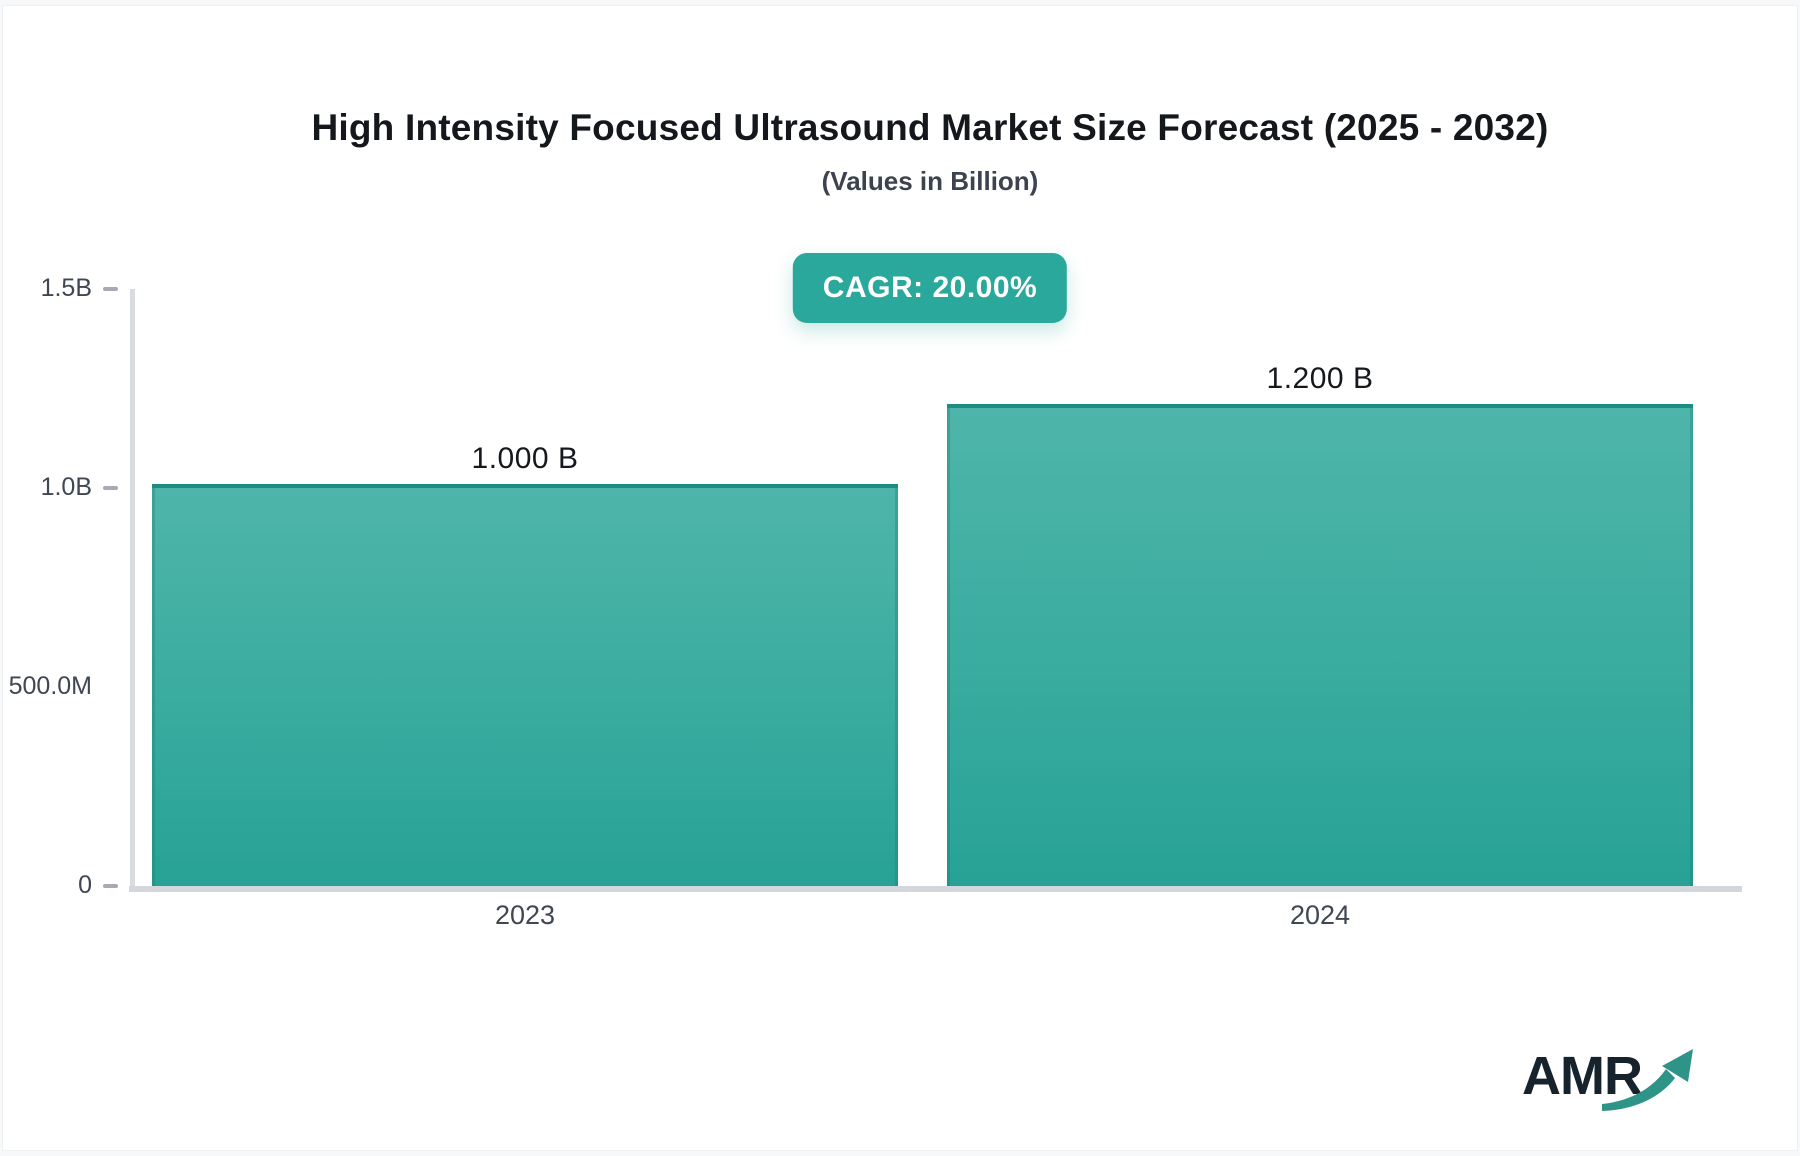 This screenshot has height=1156, width=1800. I want to click on bar-rect-2023, so click(525, 685).